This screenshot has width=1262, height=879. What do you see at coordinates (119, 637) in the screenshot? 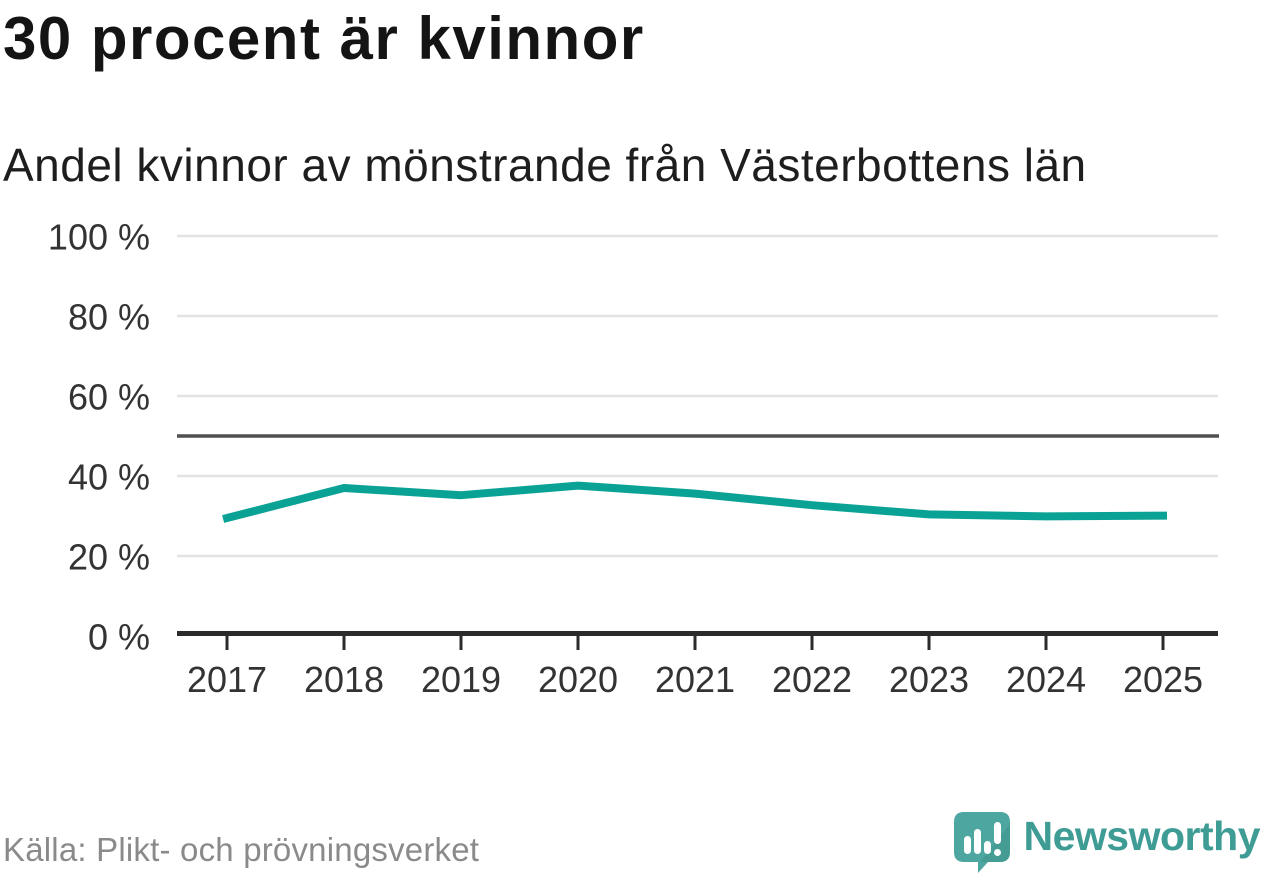
I see `y-tick-label: 0 %` at bounding box center [119, 637].